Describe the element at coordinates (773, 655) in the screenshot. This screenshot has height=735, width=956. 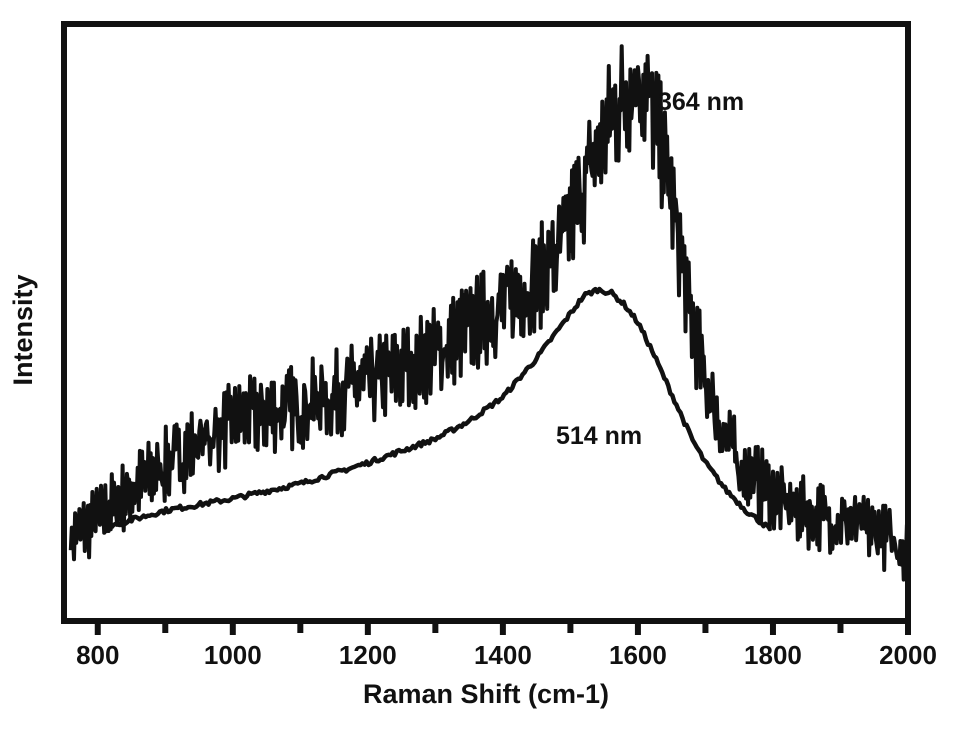
I see `x-tick-label: 1800` at that location.